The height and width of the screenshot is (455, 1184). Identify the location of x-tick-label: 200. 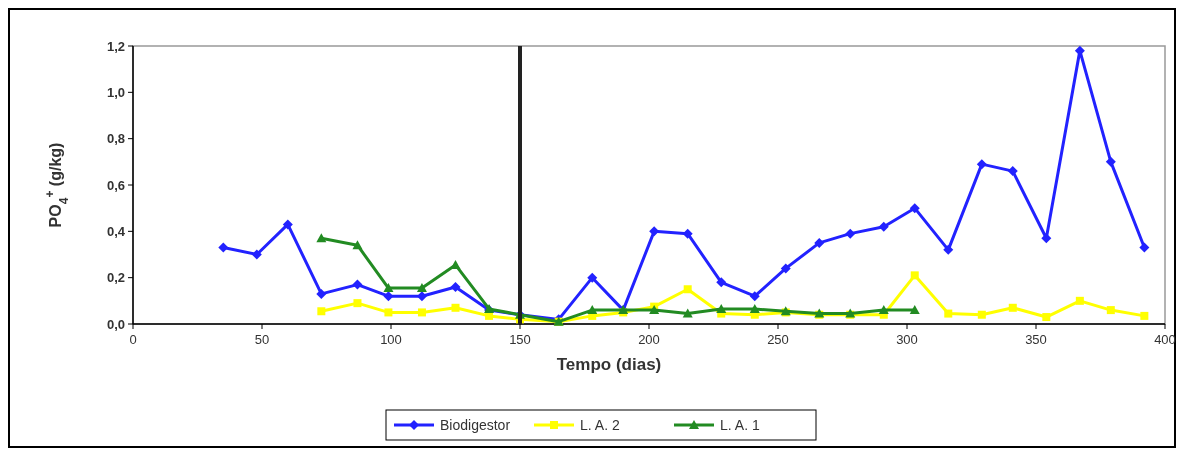
(649, 339).